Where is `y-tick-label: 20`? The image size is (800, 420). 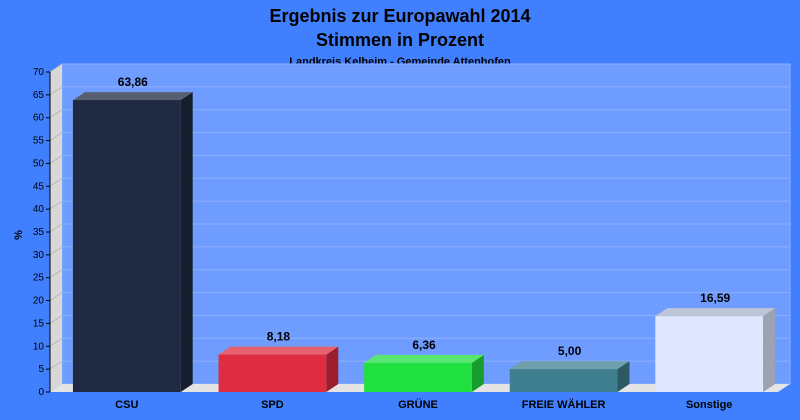
y-tick-label: 20 is located at coordinates (39, 301).